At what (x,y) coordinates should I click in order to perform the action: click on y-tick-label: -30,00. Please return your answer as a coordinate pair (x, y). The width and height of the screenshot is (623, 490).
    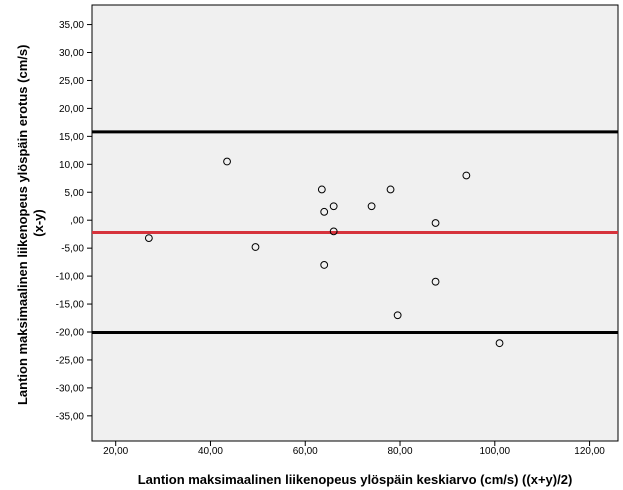
    Looking at the image, I should click on (70, 388).